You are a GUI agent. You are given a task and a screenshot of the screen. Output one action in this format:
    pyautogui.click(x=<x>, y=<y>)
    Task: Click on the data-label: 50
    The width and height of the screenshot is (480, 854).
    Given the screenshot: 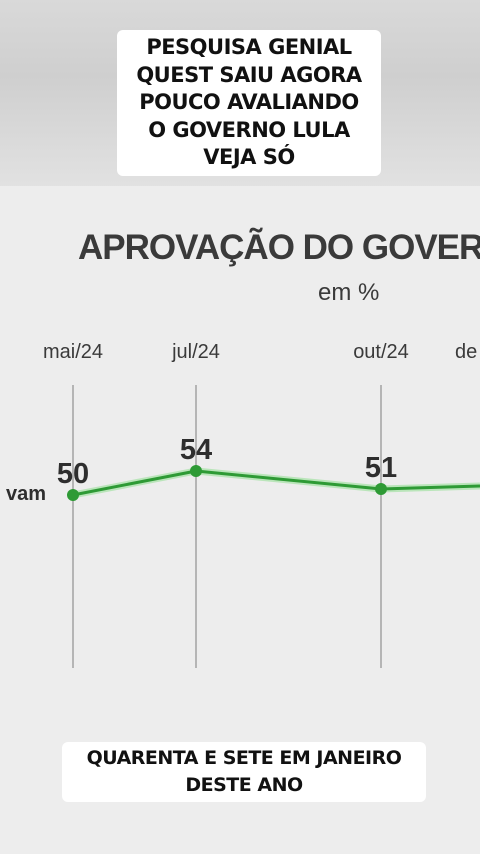 What is the action you would take?
    pyautogui.click(x=73, y=474)
    